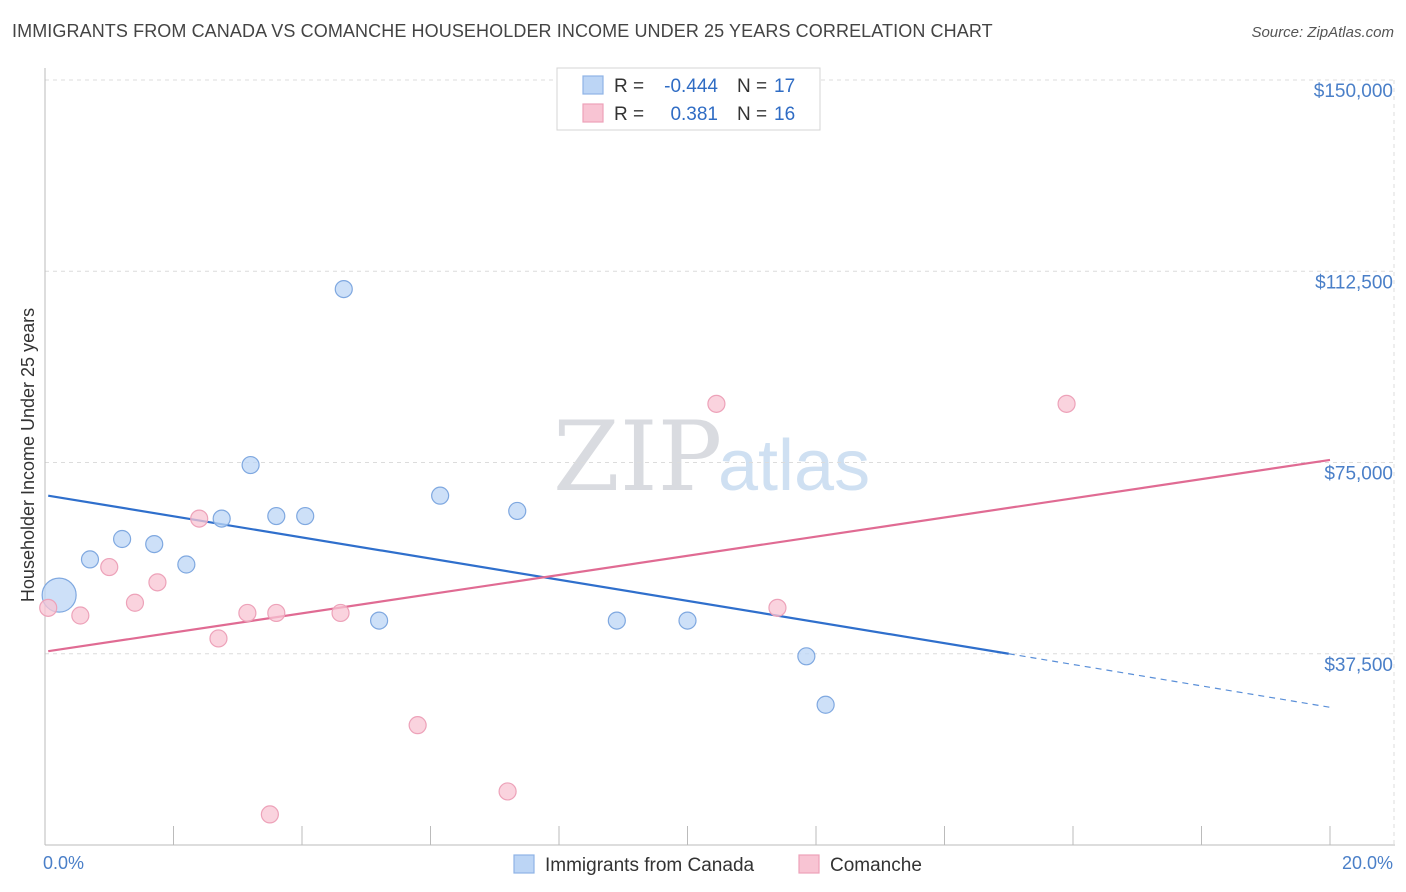 This screenshot has width=1406, height=892. Describe the element at coordinates (1367, 863) in the screenshot. I see `x-tick-label-1: 20.0%` at that location.